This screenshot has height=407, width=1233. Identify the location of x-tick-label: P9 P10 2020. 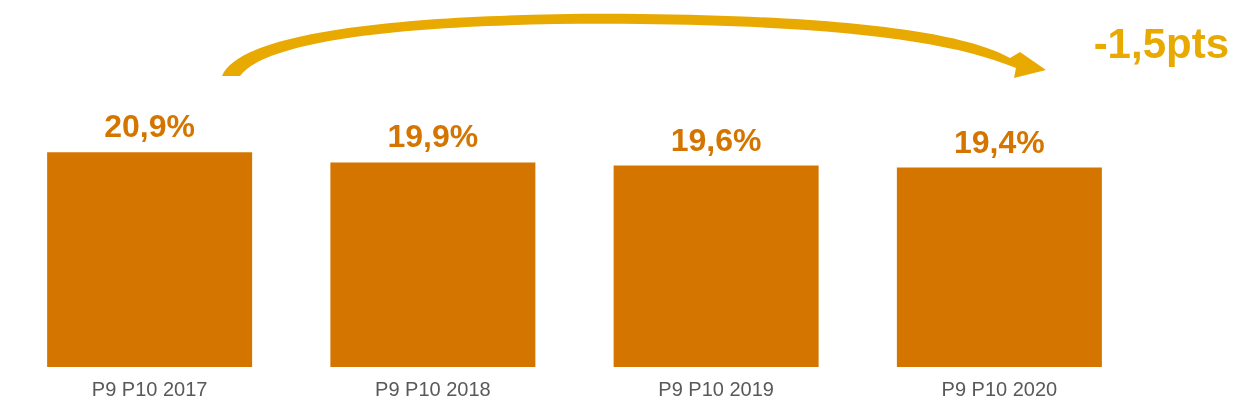
(999, 389).